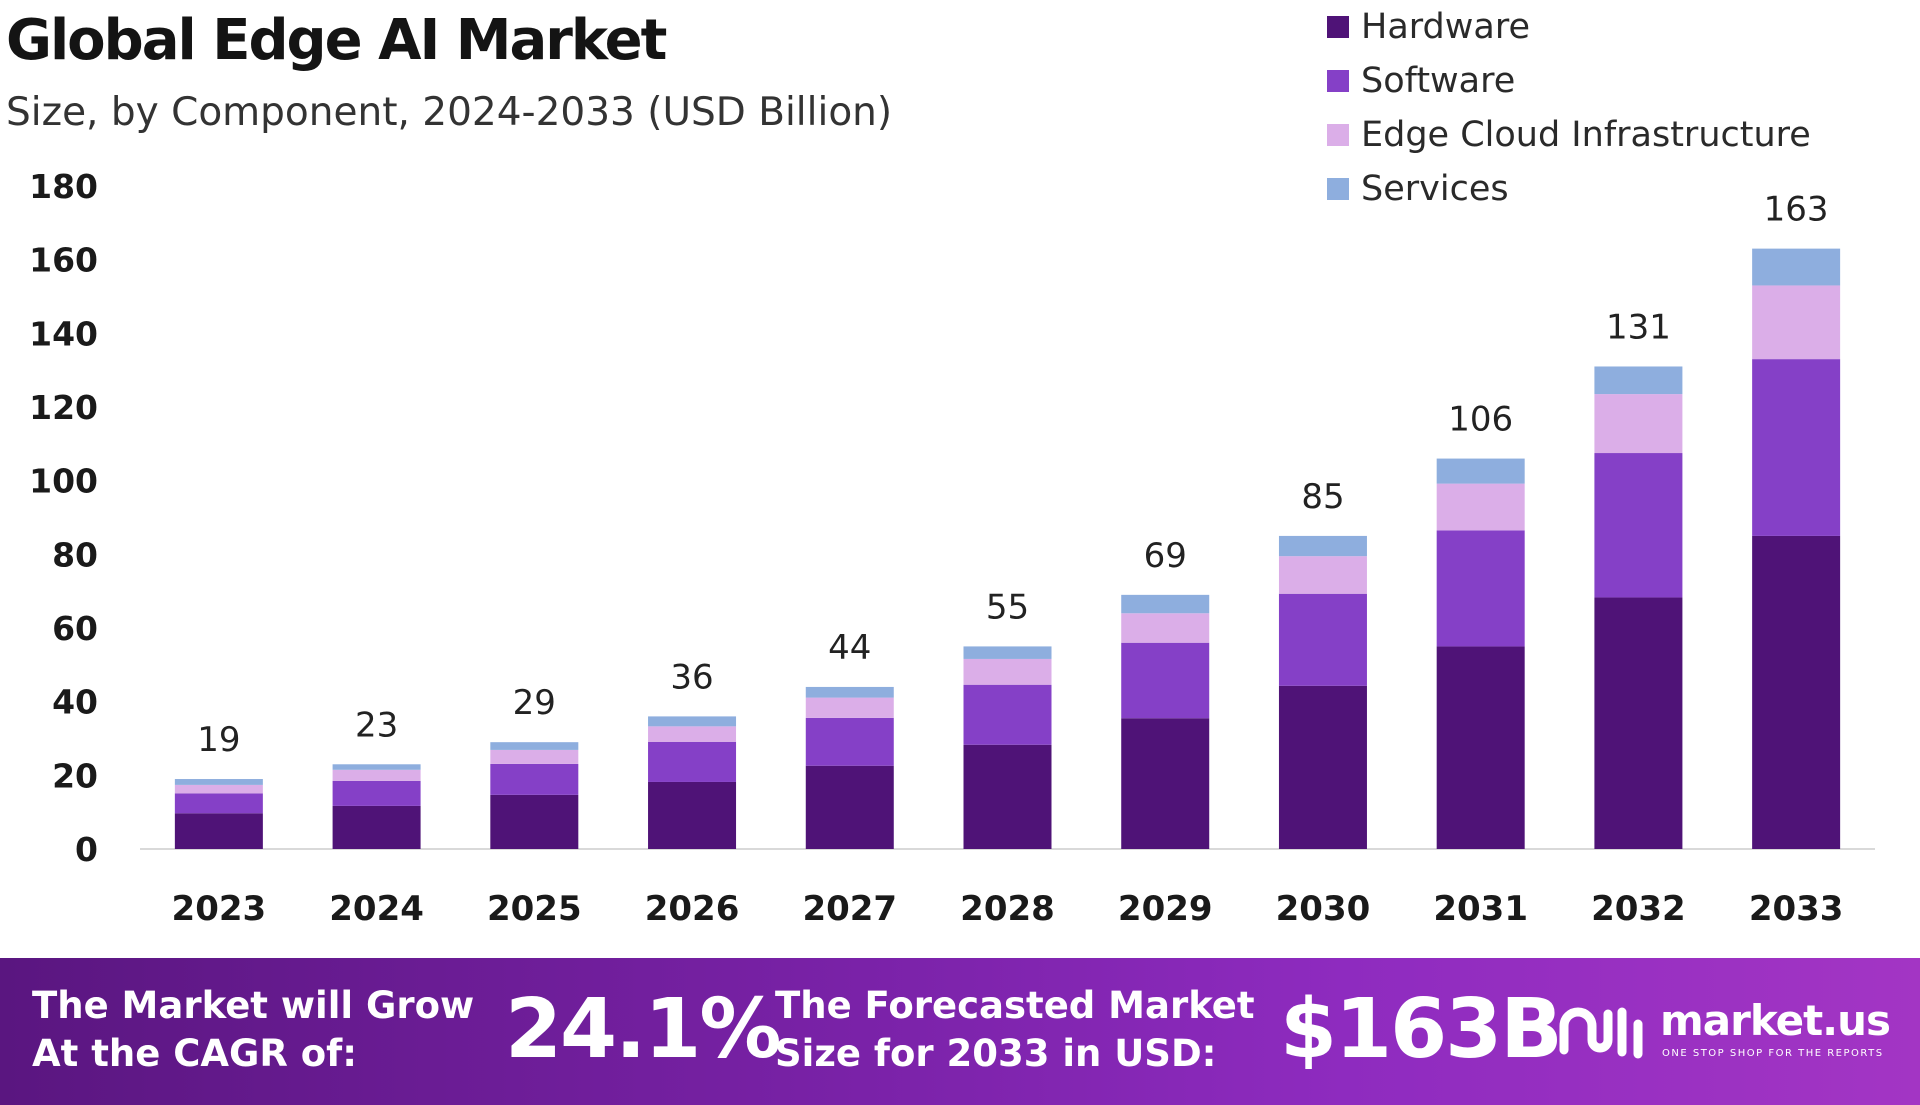 The image size is (1920, 1105). Describe the element at coordinates (1569, 27) in the screenshot. I see `legend-item-hardware: Hardware` at that location.